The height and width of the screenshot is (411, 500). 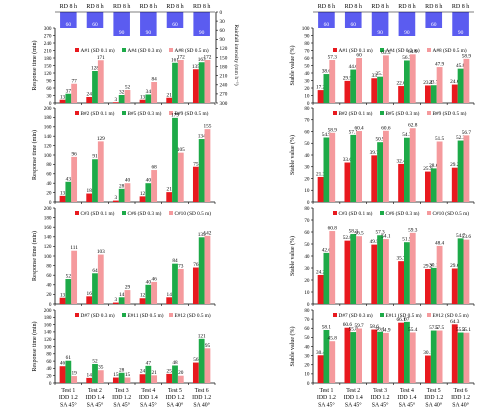 I want to click on rainfall-tick-label: 150, so click(x=224, y=58).